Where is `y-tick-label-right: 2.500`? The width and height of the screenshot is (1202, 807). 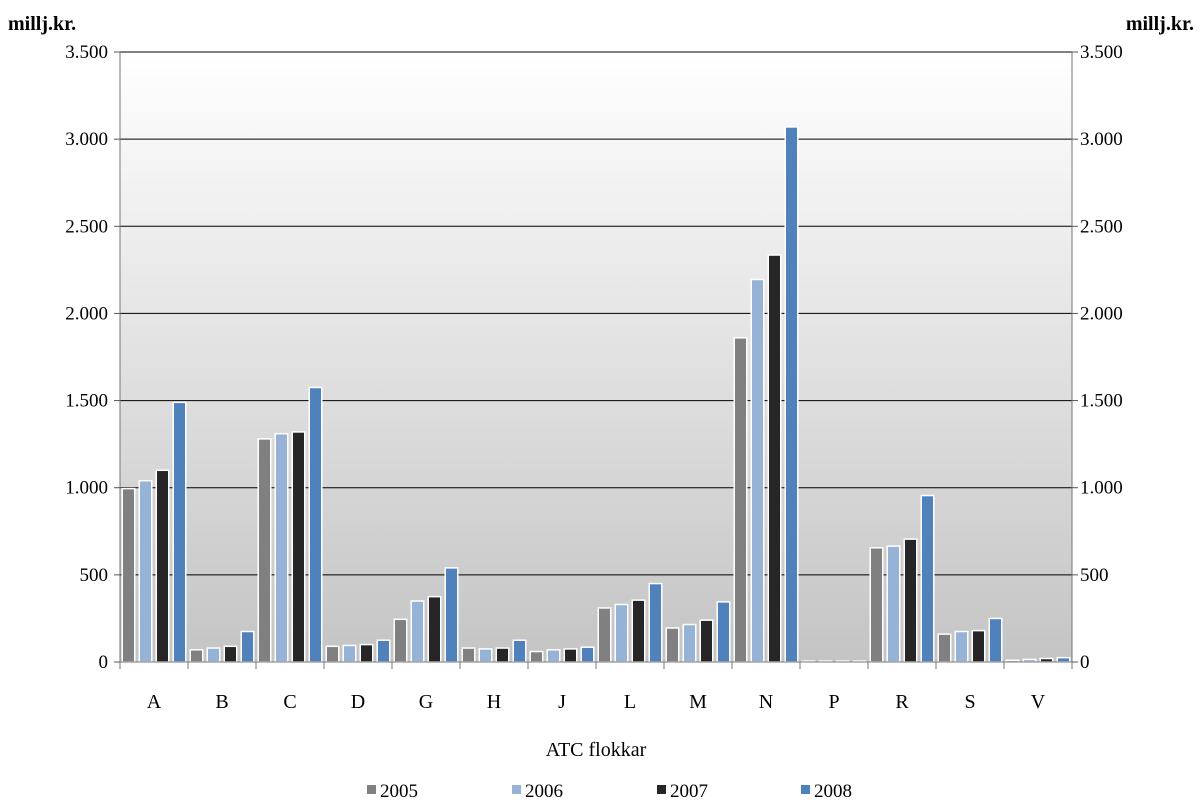
y-tick-label-right: 2.500 is located at coordinates (1101, 226).